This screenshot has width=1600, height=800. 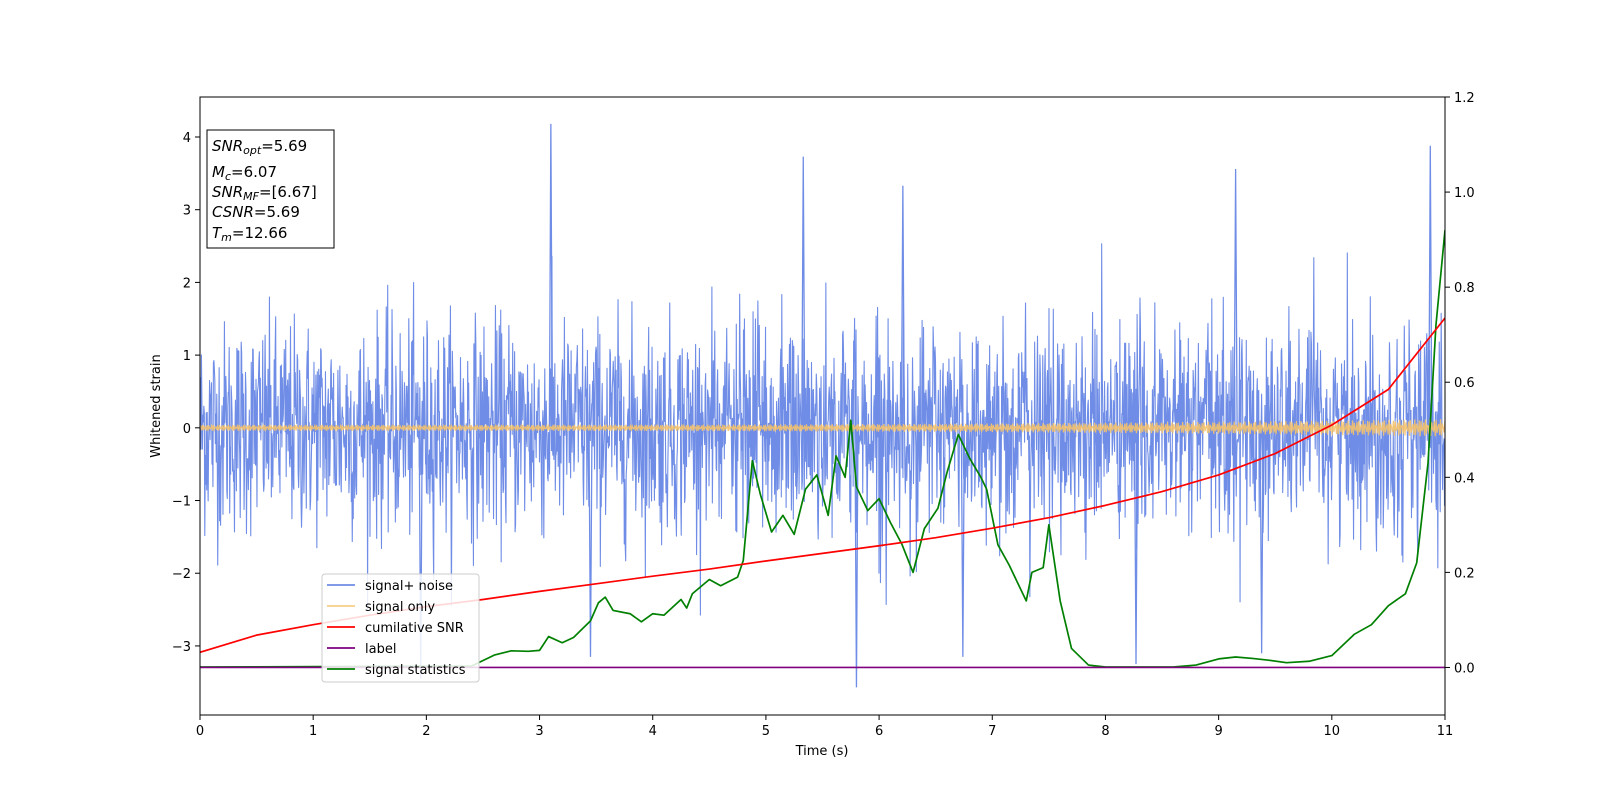 What do you see at coordinates (1332, 731) in the screenshot?
I see `x-tick-label: 10` at bounding box center [1332, 731].